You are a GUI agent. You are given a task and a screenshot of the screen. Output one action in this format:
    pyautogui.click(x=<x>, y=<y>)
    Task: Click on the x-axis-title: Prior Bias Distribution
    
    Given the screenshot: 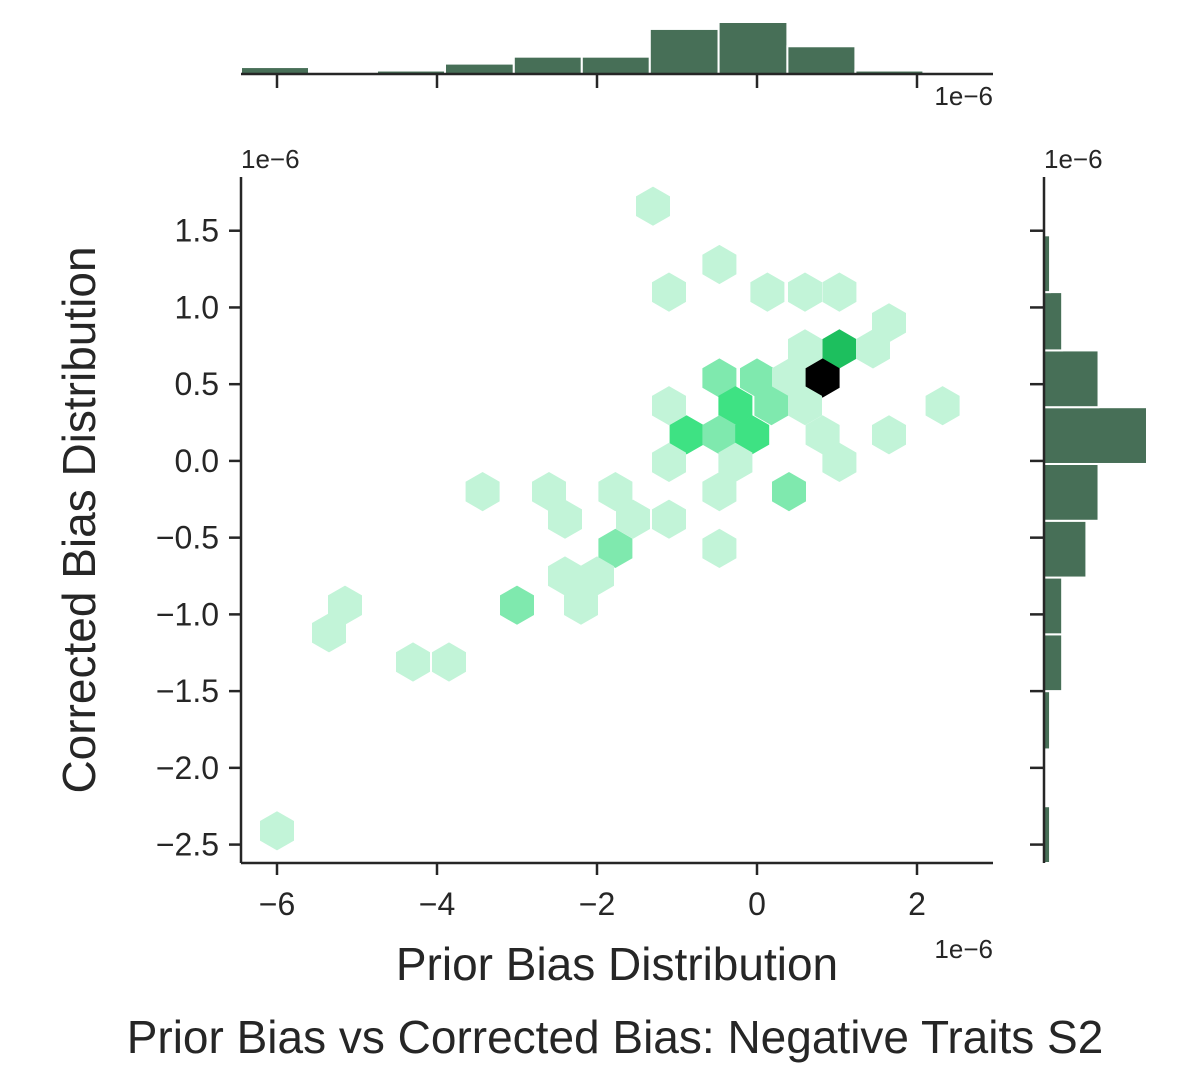 What is the action you would take?
    pyautogui.click(x=617, y=964)
    